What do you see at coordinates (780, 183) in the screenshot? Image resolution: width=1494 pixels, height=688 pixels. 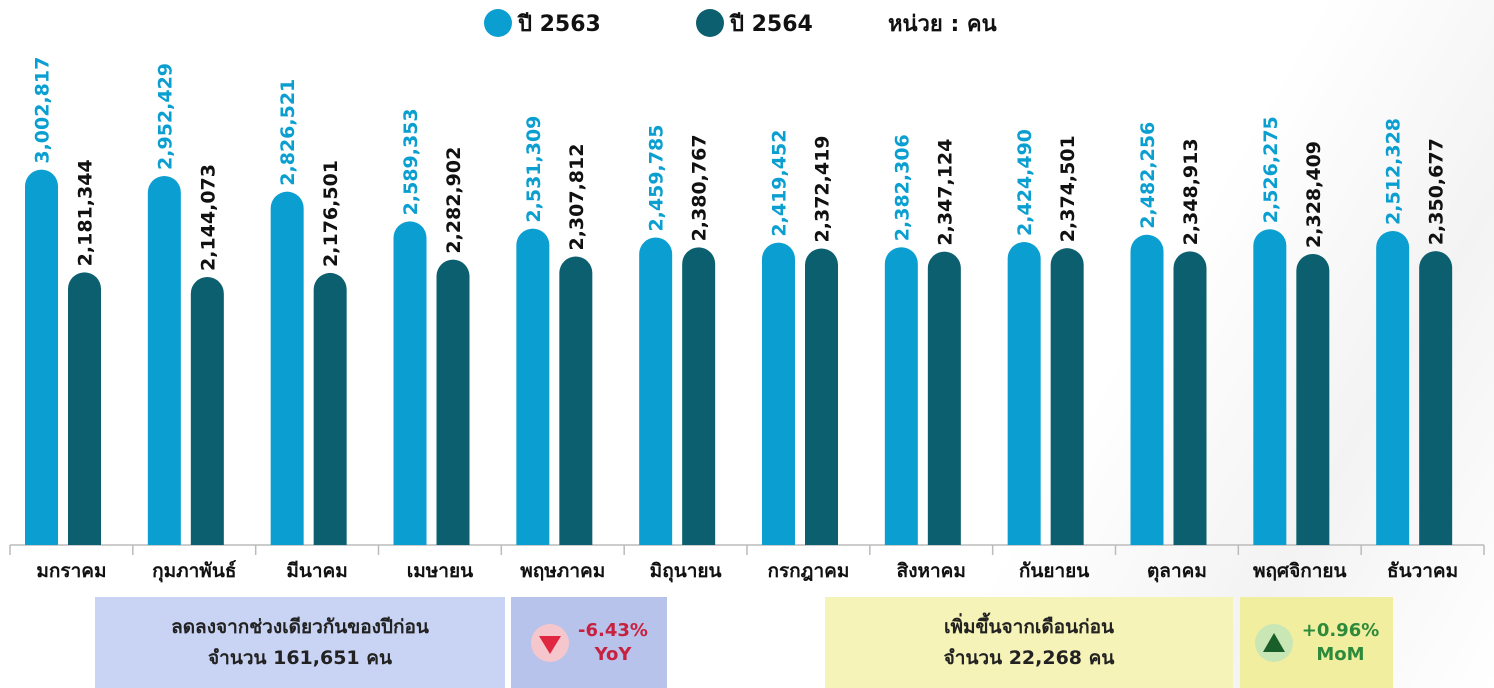 I see `value-label: 2,419,452` at bounding box center [780, 183].